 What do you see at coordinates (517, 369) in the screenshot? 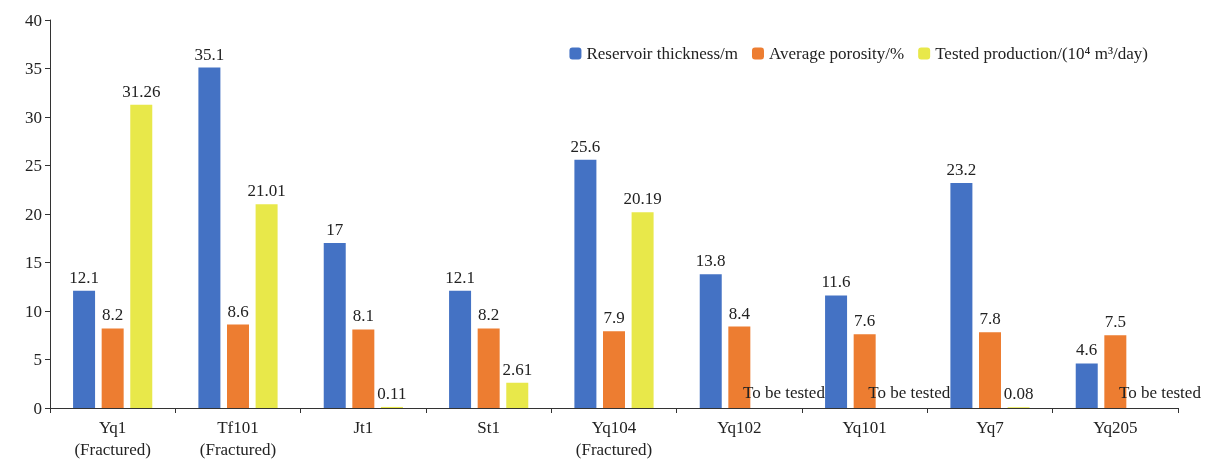
I see `data-label: 2.61` at bounding box center [517, 369].